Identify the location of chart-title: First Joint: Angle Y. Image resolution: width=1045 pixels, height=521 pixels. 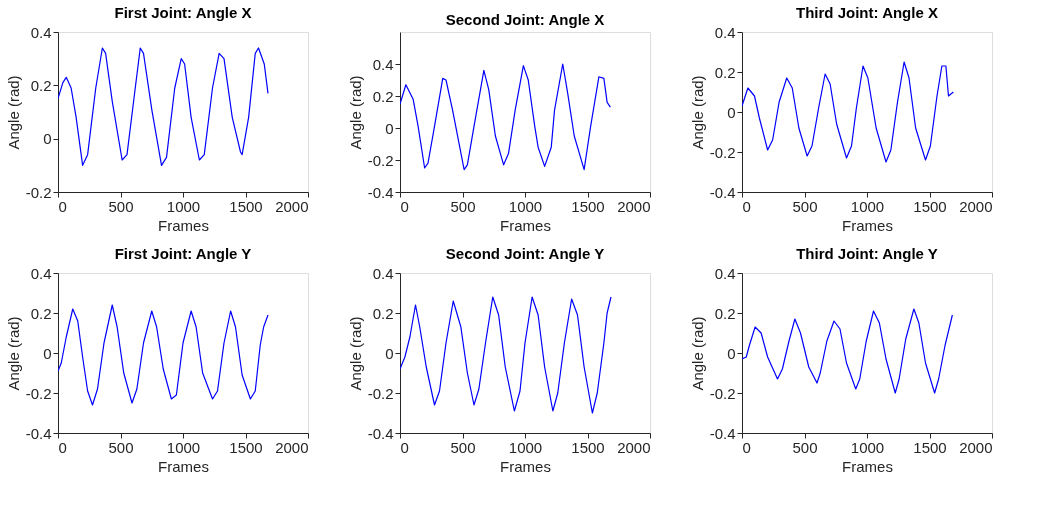
(183, 253).